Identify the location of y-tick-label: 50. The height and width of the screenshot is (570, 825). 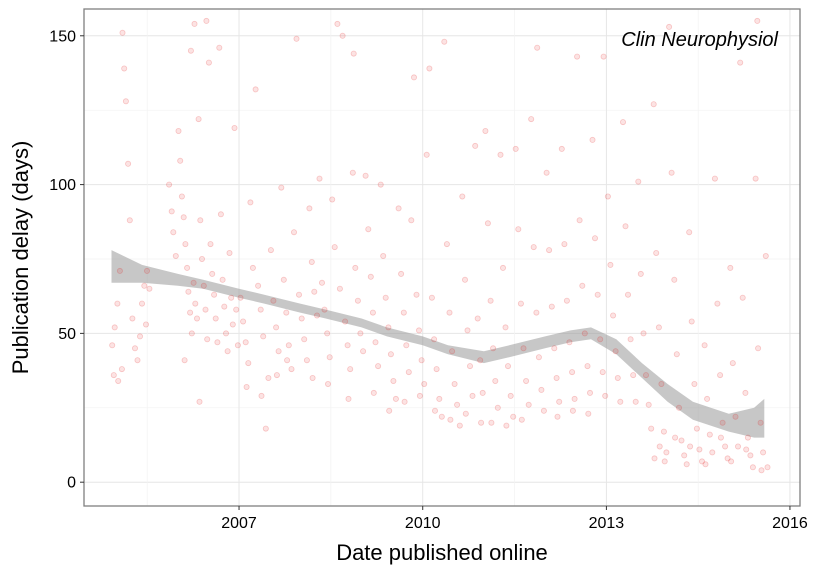
(67, 334).